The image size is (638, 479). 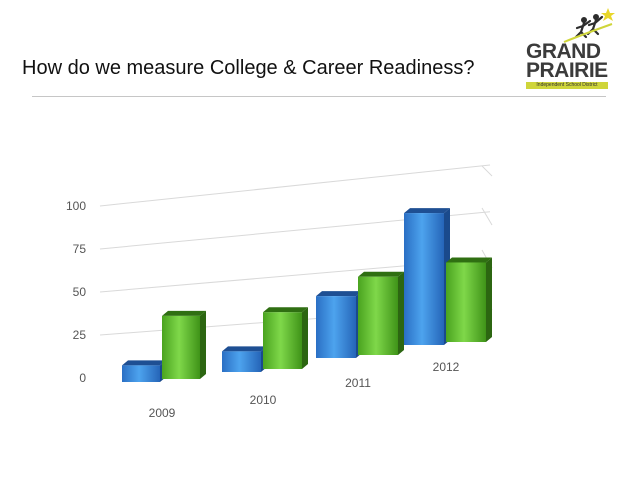 I want to click on x-tick-label: 2012, so click(x=446, y=367).